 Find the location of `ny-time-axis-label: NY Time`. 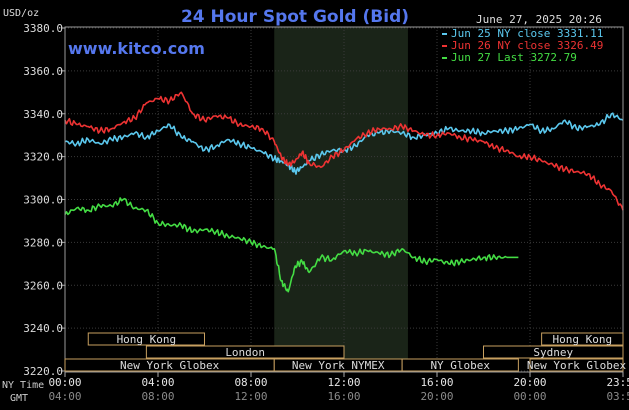

ny-time-axis-label: NY Time is located at coordinates (23, 385).